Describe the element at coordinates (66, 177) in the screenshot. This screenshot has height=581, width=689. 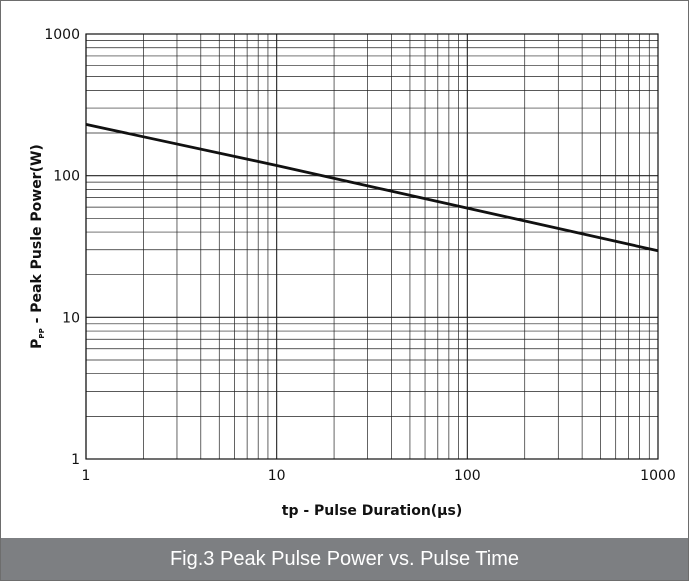
I see `y-tick-label: 100` at that location.